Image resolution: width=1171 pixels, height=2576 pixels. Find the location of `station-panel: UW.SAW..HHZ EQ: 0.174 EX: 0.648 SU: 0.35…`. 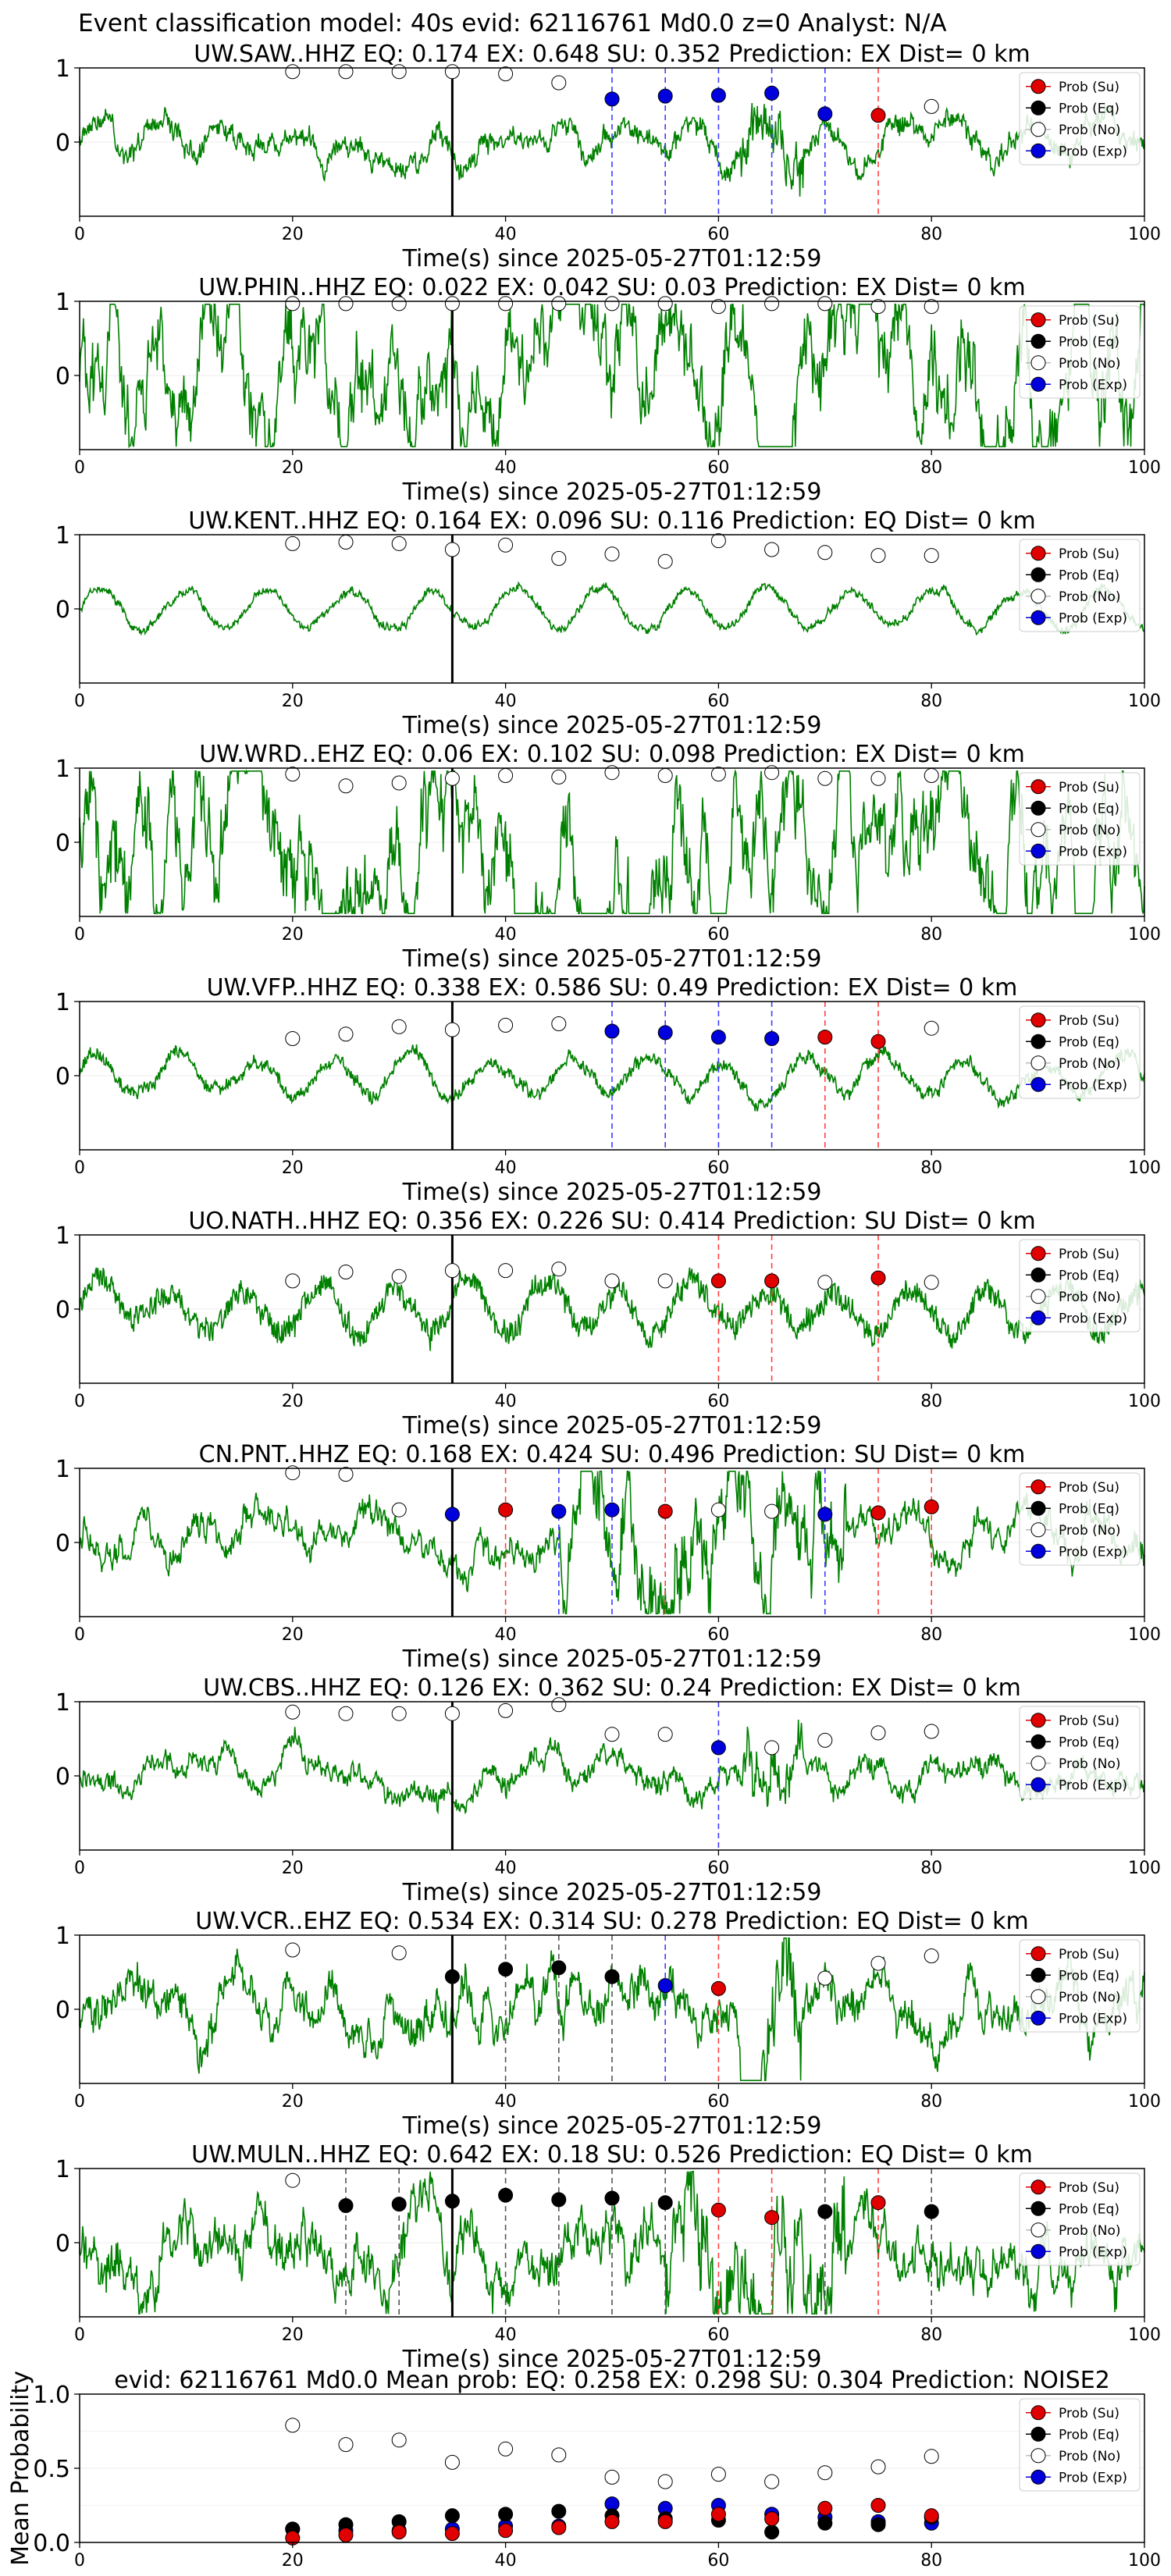

station-panel: UW.SAW..HHZ EQ: 0.174 EX: 0.648 SU: 0.35… is located at coordinates (608, 156).